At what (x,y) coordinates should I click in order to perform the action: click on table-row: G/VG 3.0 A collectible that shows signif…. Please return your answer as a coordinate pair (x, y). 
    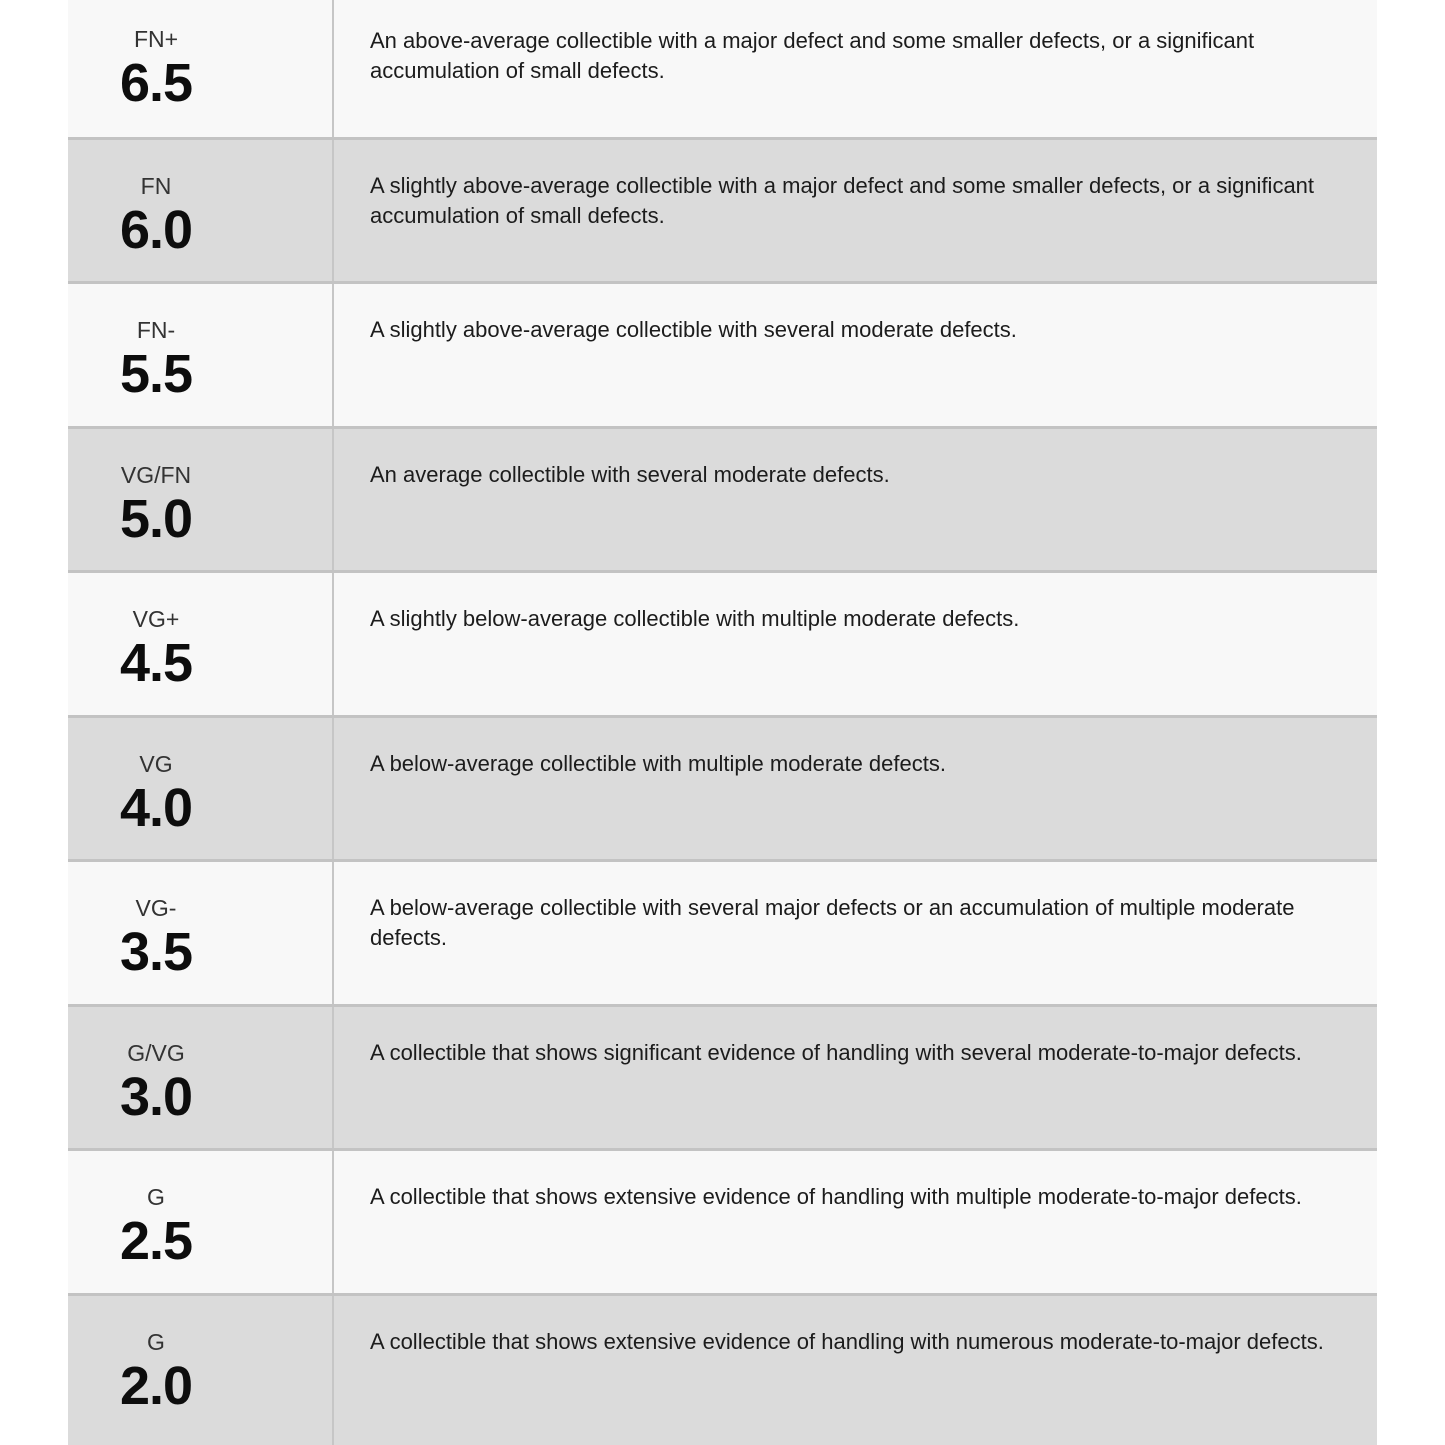
    Looking at the image, I should click on (722, 1076).